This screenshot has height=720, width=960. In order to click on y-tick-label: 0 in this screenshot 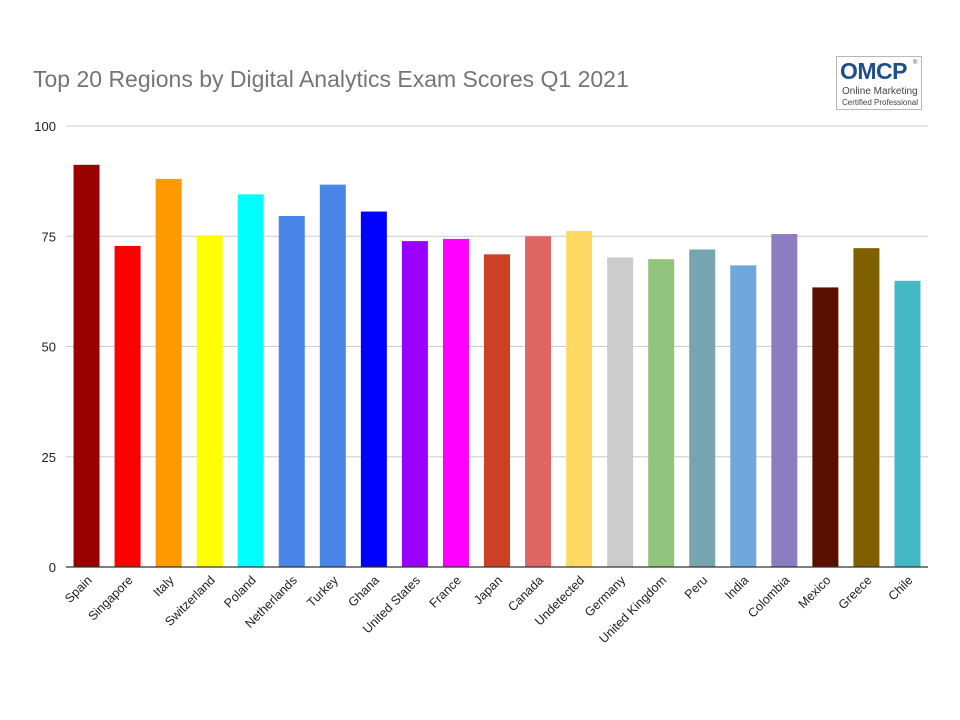, I will do `click(52, 567)`.